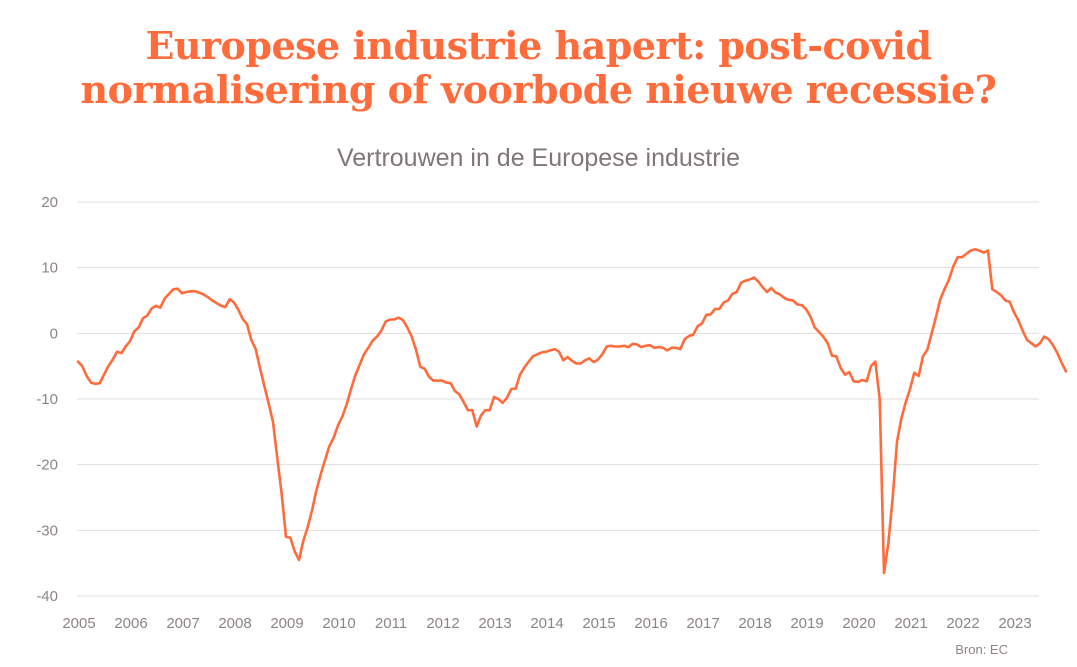  I want to click on x-tick-label: 2020, so click(858, 623).